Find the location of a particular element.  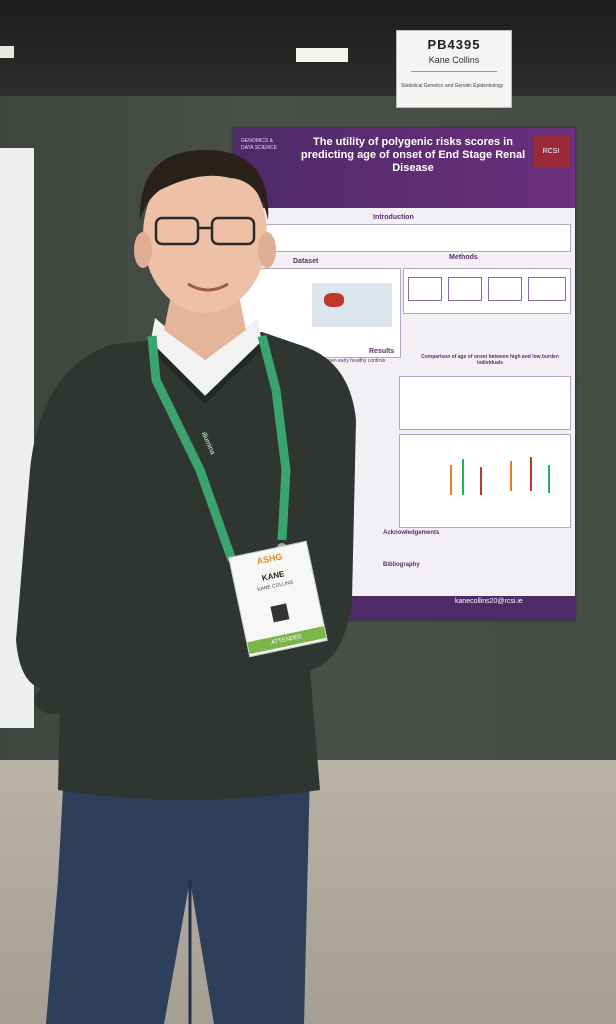

section-introduction: Introduction is located at coordinates (393, 217).